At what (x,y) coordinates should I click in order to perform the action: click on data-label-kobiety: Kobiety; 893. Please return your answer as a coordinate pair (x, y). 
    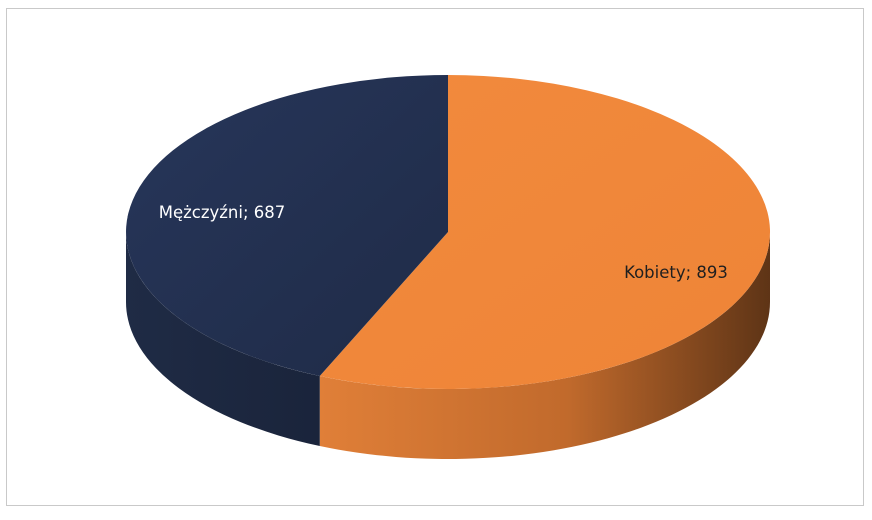
    Looking at the image, I should click on (676, 272).